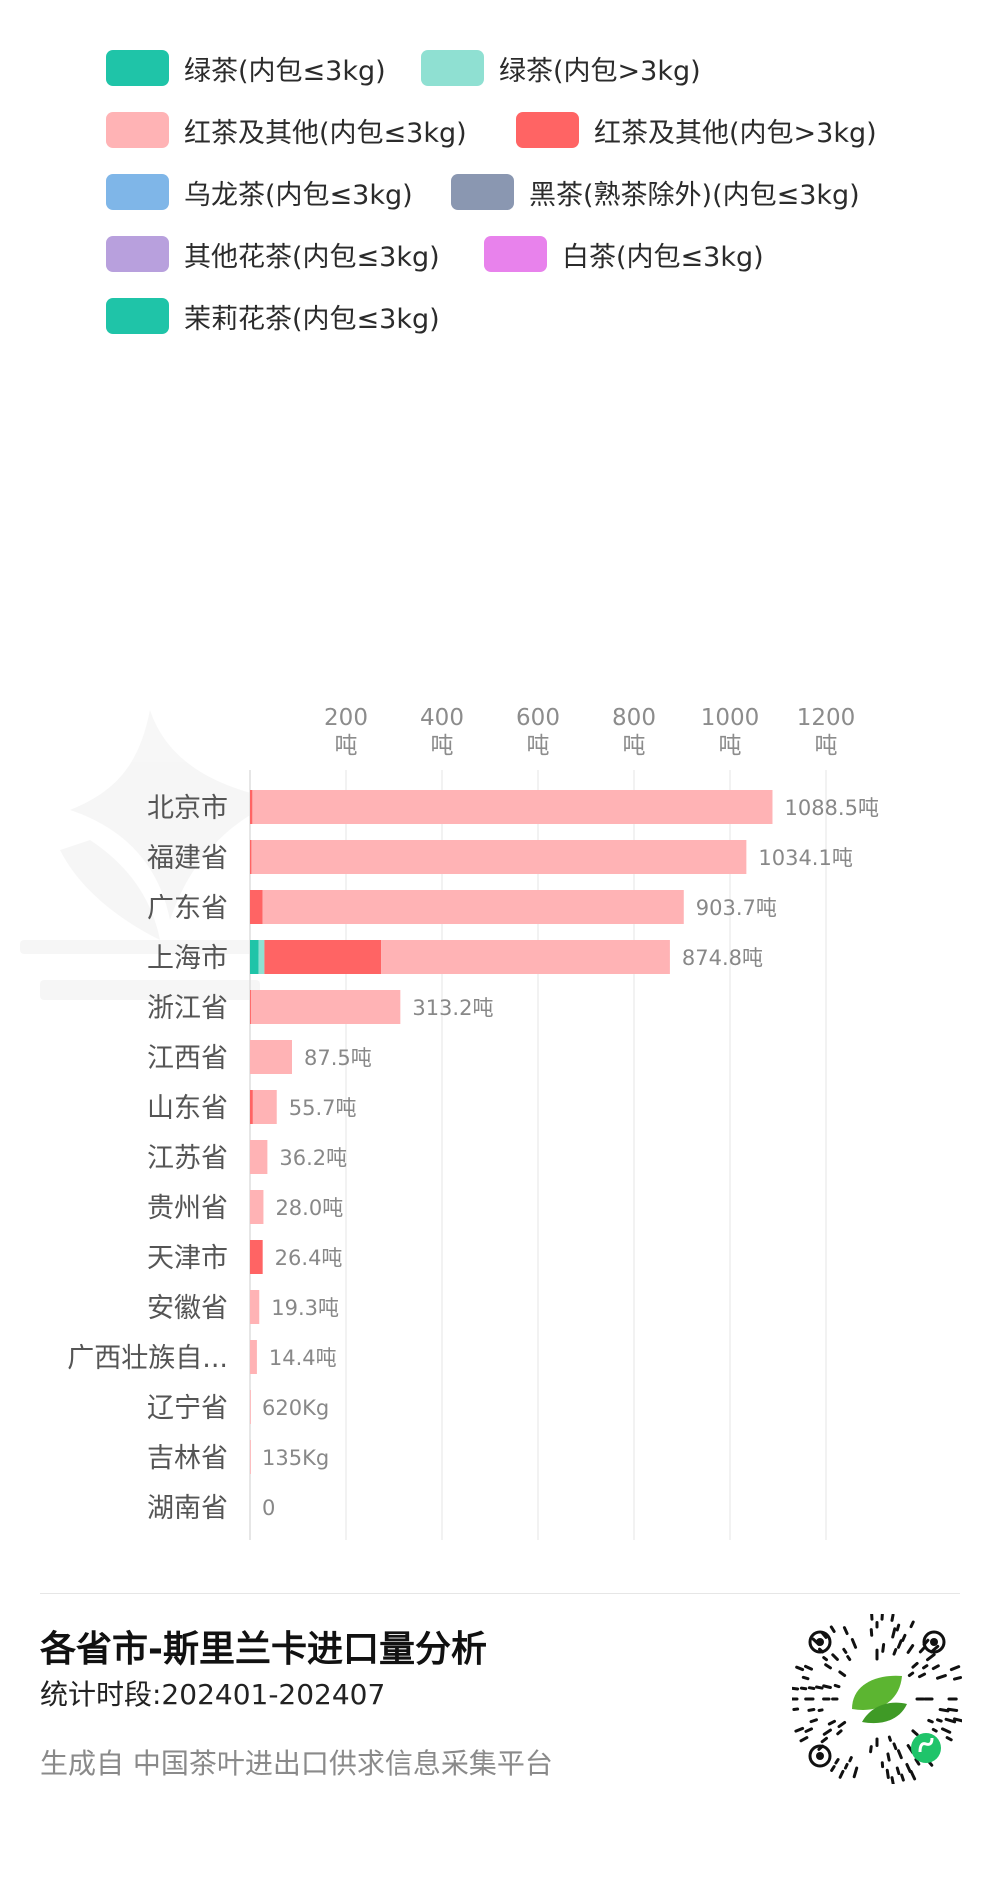 Image resolution: width=1000 pixels, height=1898 pixels. What do you see at coordinates (298, 195) in the screenshot?
I see `legend-label: 乌龙茶(内包≤3kg)` at bounding box center [298, 195].